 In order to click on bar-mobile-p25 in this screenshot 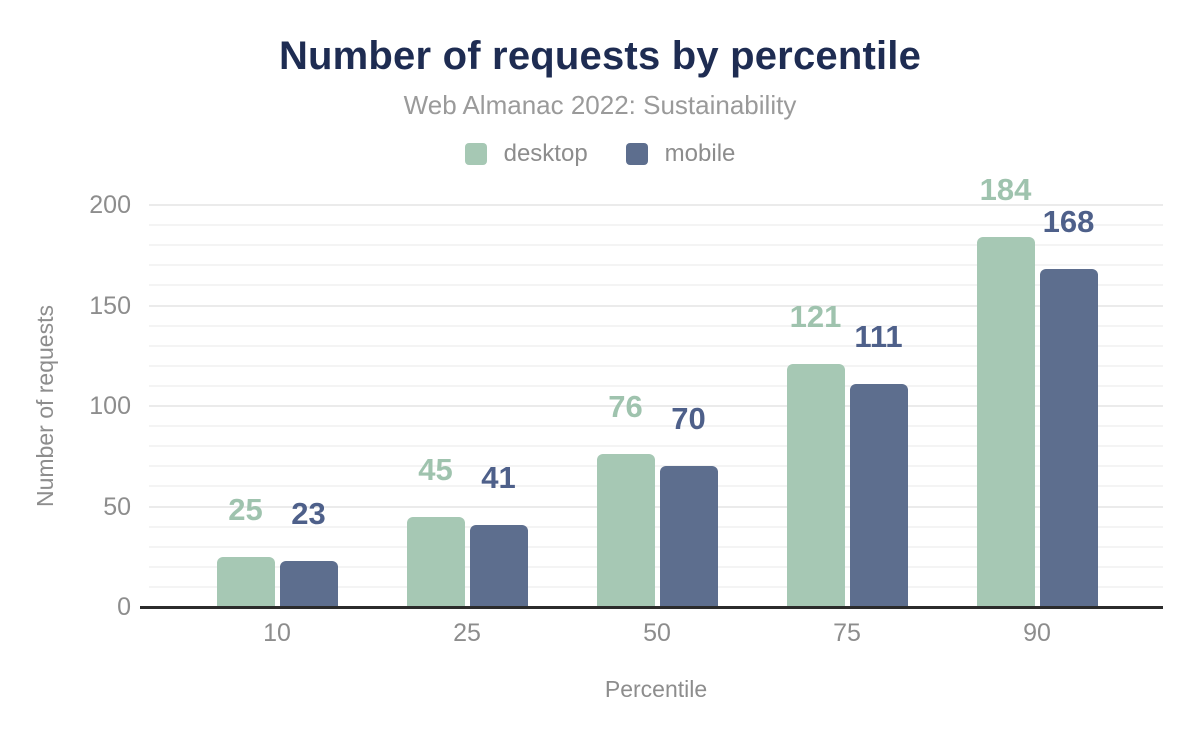, I will do `click(498, 565)`.